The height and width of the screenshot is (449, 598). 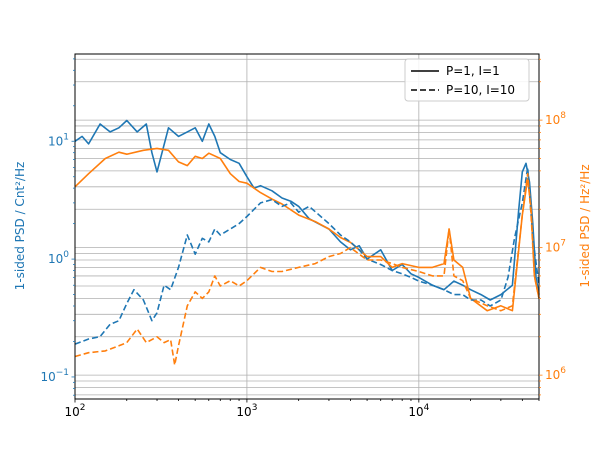 I want to click on left-y-tick-label: 10⁰, so click(x=58, y=258).